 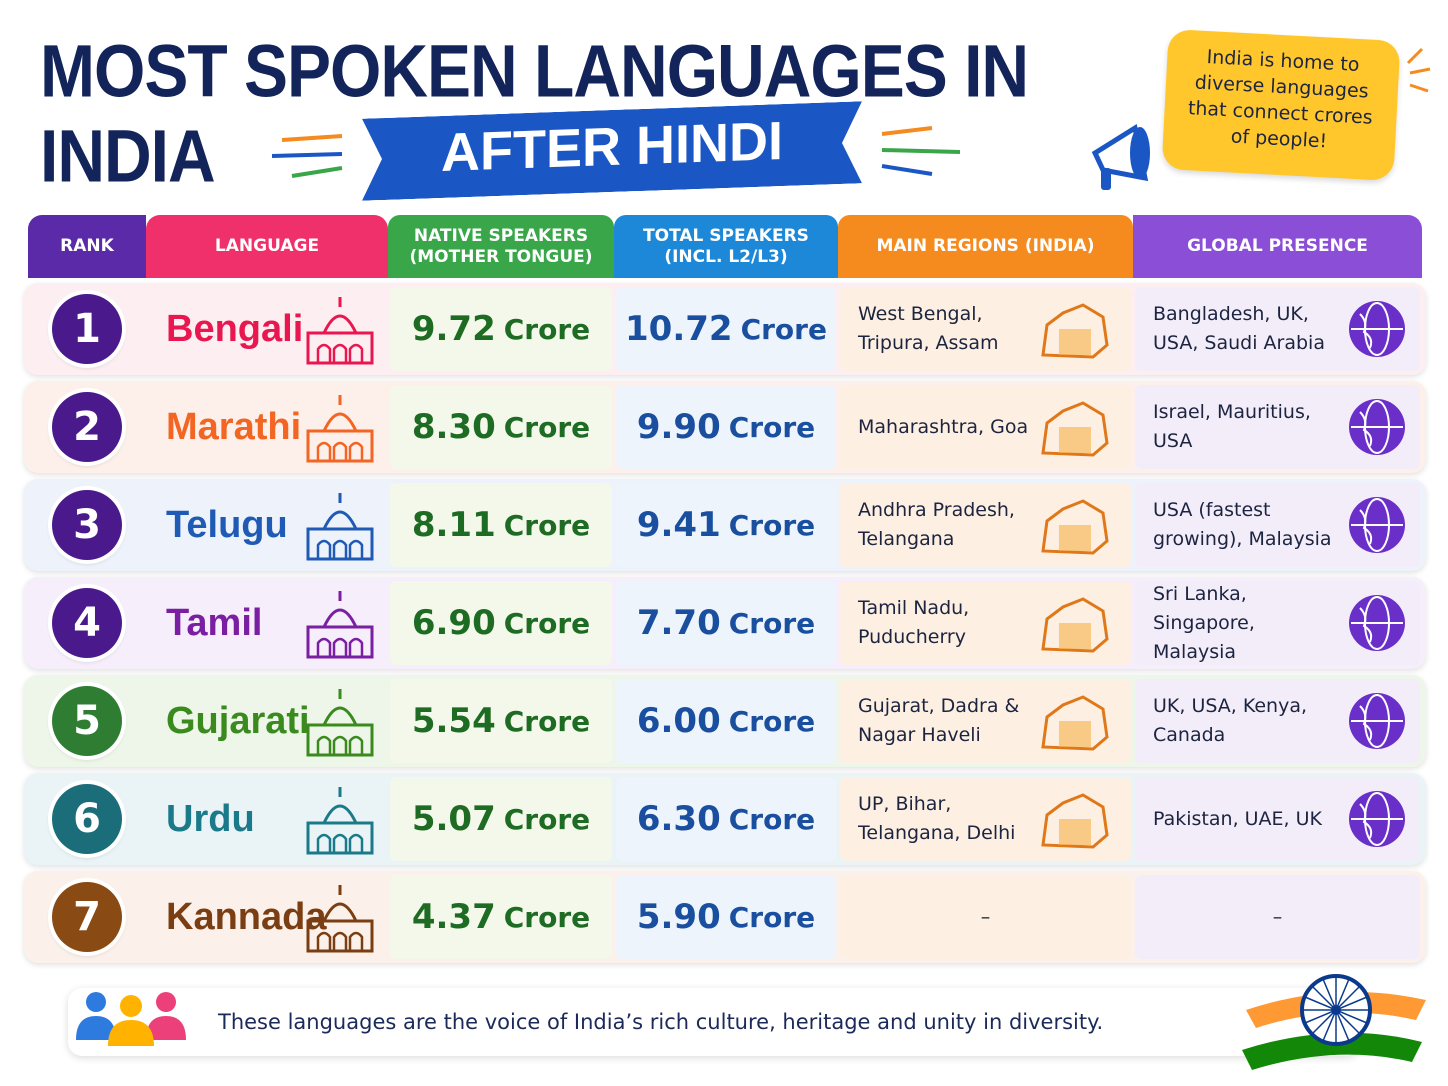 I want to click on global-cell: USA (fastest growing), Malaysia, so click(x=1248, y=525).